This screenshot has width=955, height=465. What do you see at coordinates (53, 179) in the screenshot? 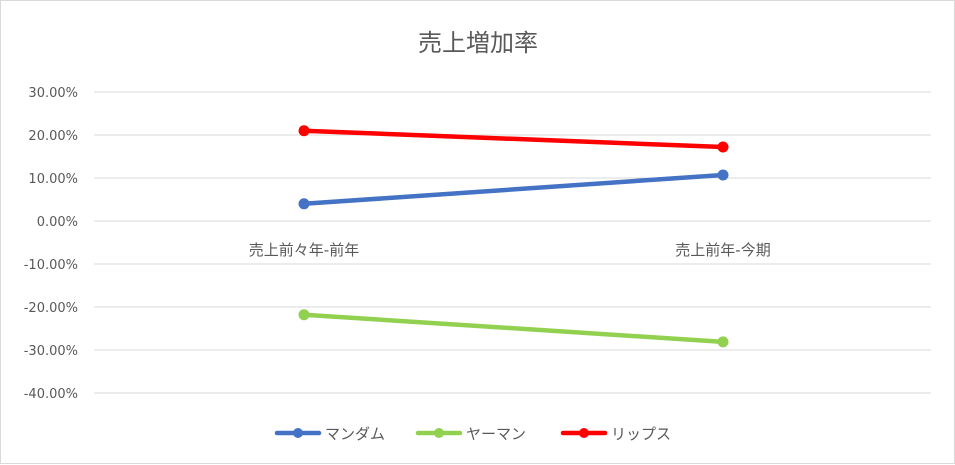
I see `y-tick-label: 10.00%` at bounding box center [53, 179].